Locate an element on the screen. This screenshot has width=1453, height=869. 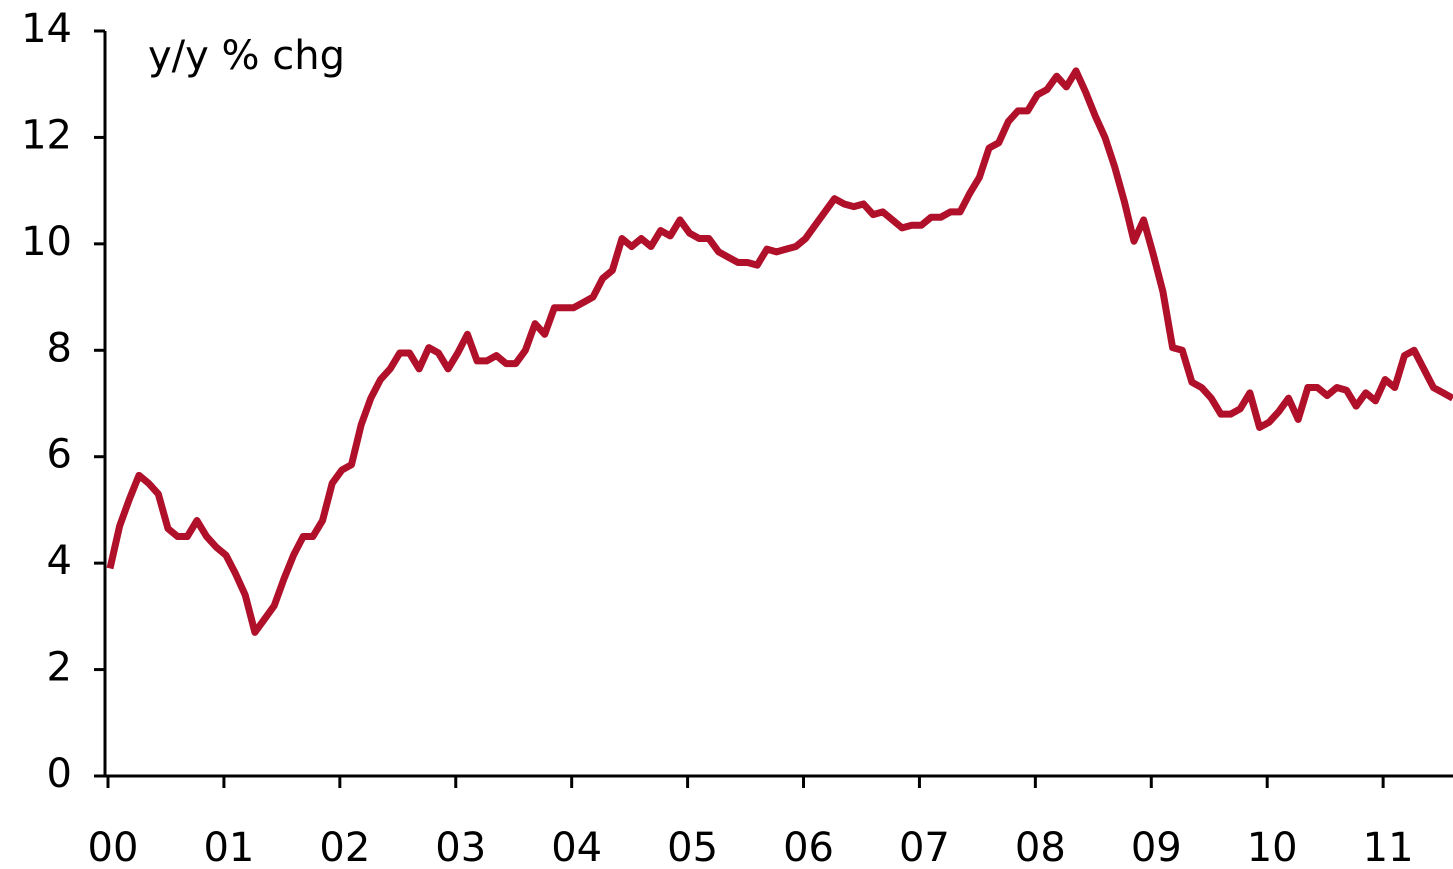
y-tick-label: 10 is located at coordinates (46, 242).